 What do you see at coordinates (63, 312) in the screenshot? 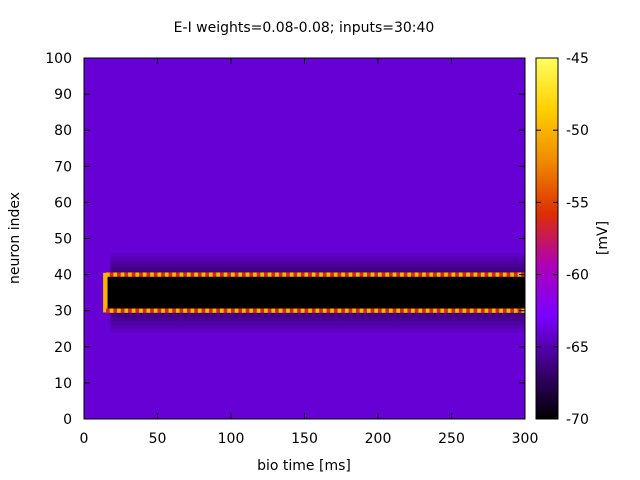
I see `y-tick-label: 30` at bounding box center [63, 312].